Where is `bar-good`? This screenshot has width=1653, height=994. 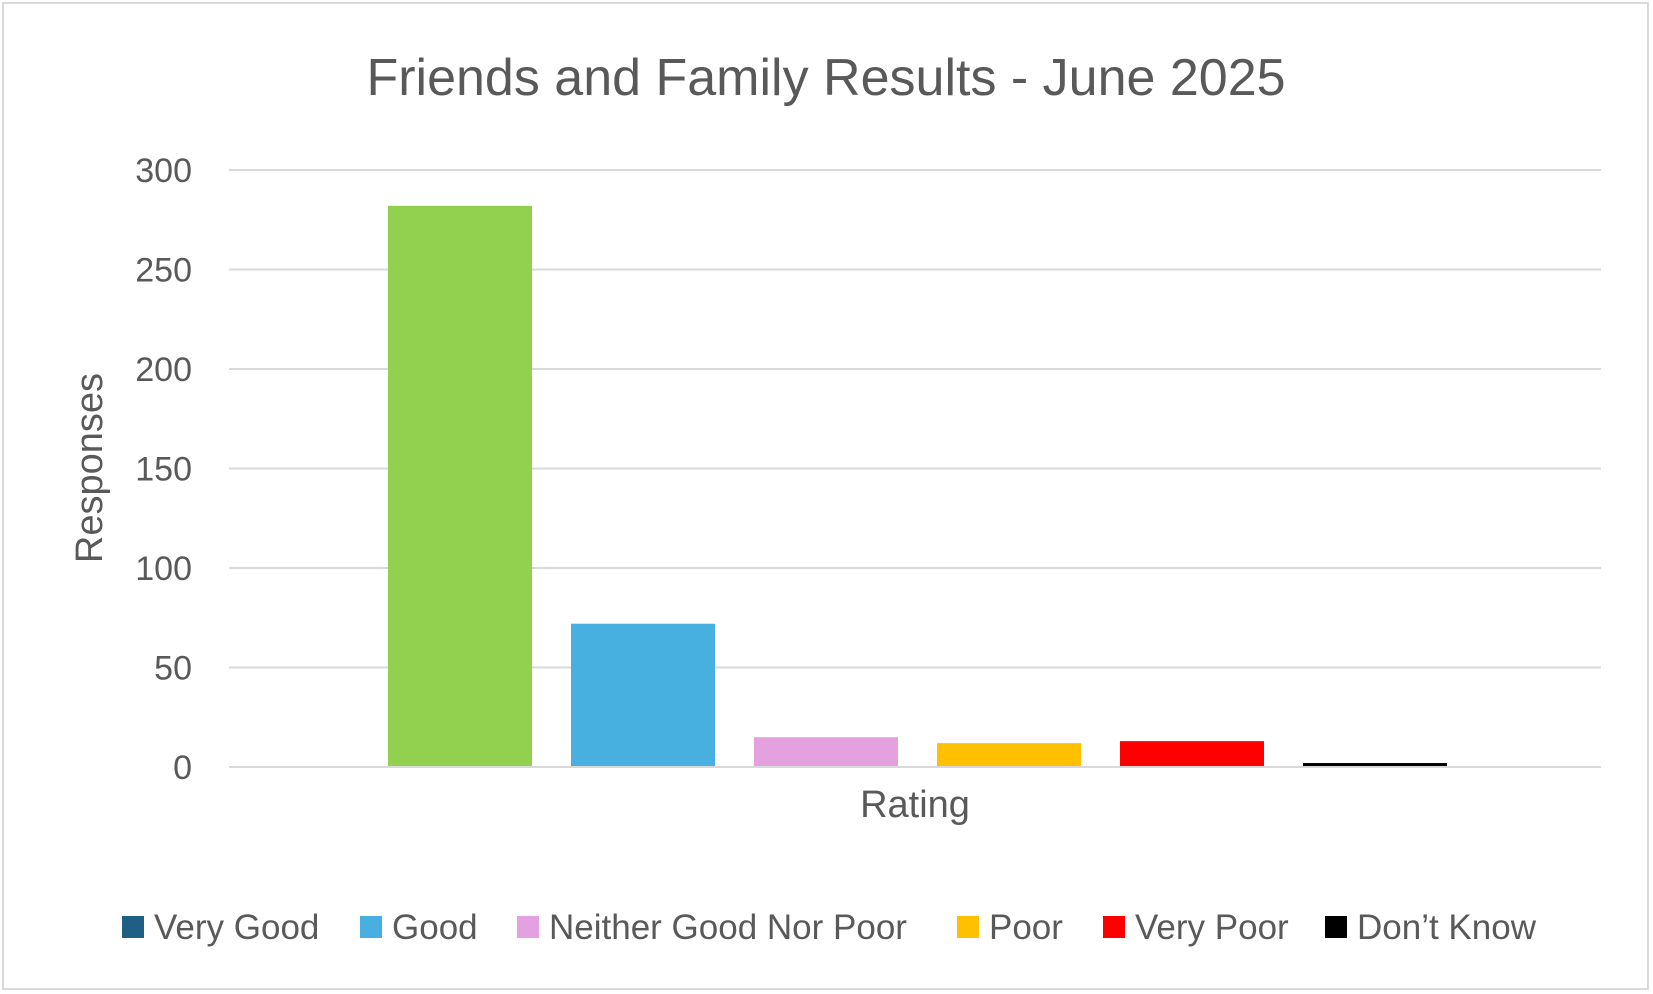 bar-good is located at coordinates (643, 695).